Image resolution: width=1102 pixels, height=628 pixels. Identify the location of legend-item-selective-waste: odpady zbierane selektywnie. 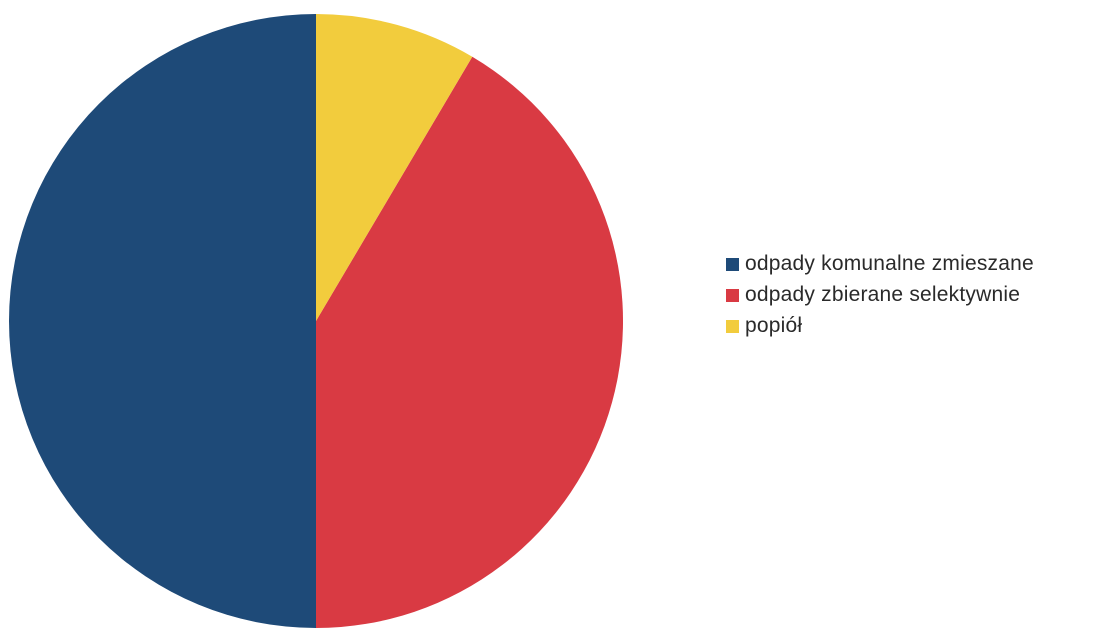
(880, 295).